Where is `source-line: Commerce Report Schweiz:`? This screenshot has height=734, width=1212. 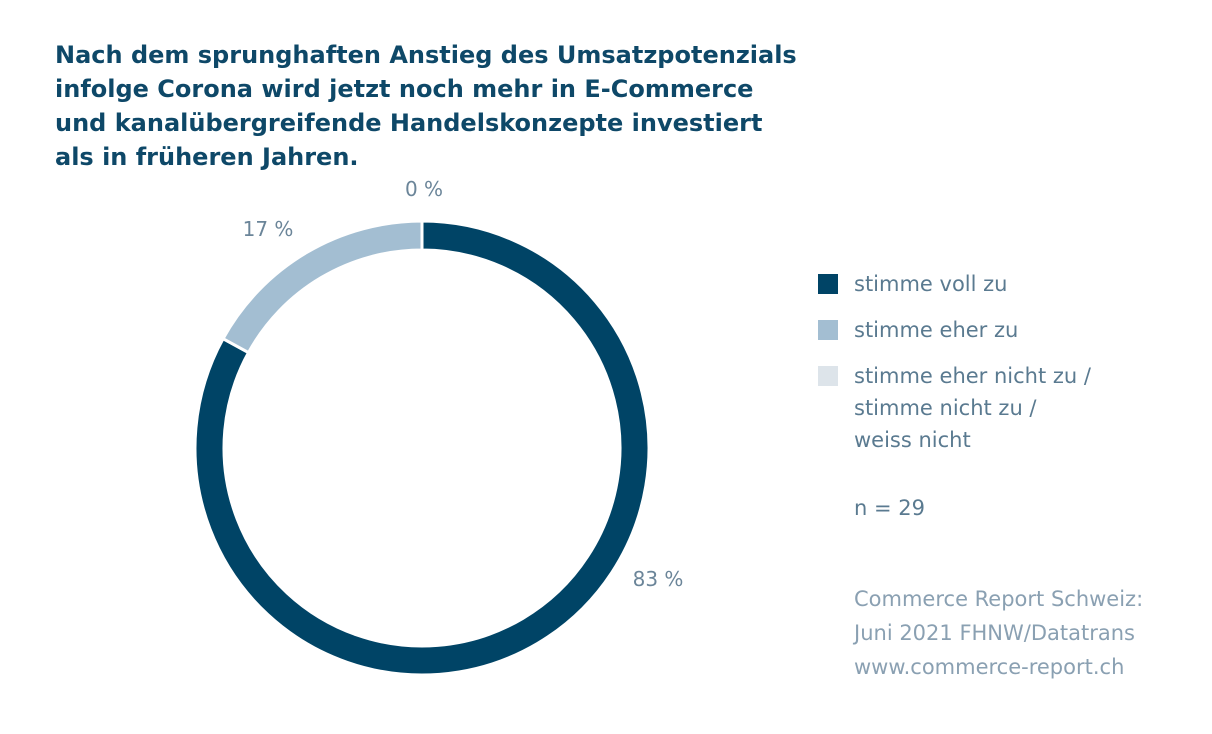
source-line: Commerce Report Schweiz: is located at coordinates (999, 599).